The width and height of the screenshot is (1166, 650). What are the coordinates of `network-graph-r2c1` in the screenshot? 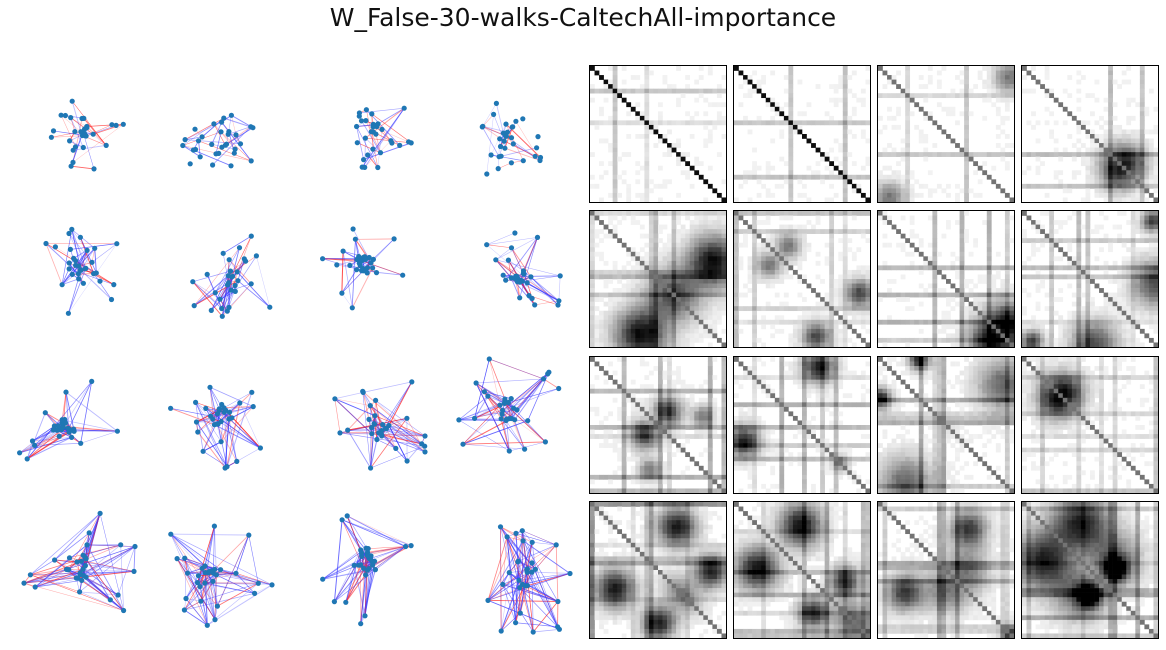 It's located at (76, 278).